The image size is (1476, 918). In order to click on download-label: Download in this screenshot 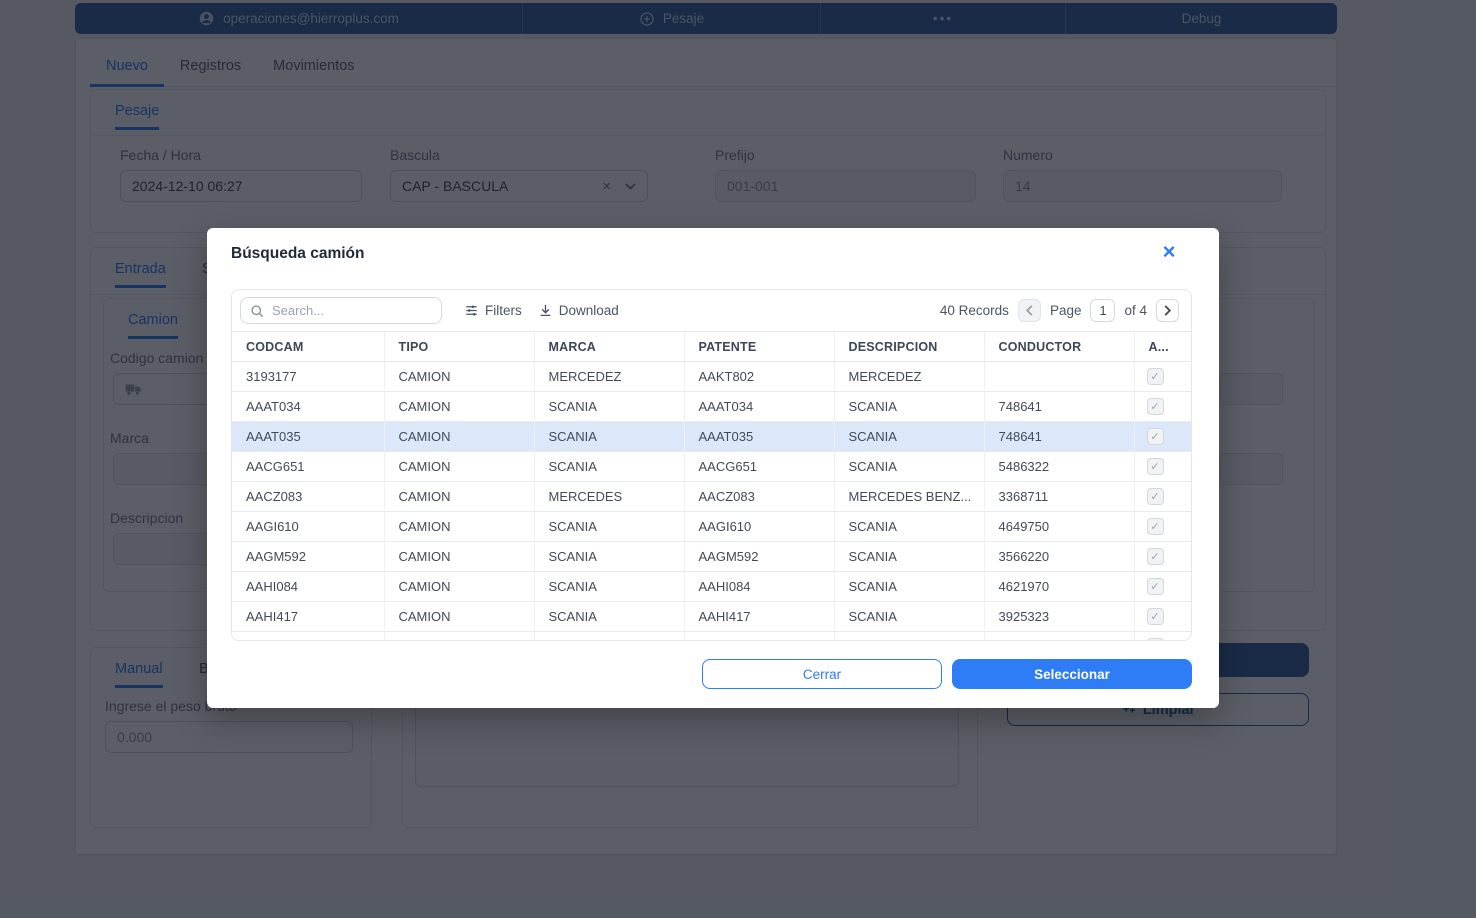, I will do `click(588, 310)`.